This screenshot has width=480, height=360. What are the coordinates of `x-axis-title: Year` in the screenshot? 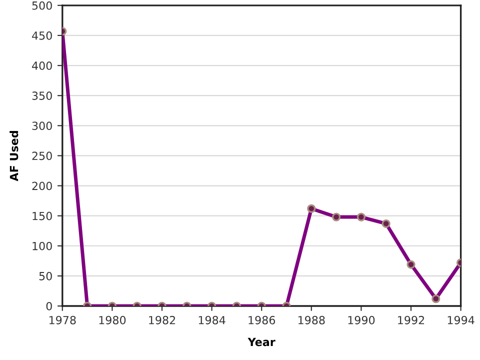 It's located at (262, 342).